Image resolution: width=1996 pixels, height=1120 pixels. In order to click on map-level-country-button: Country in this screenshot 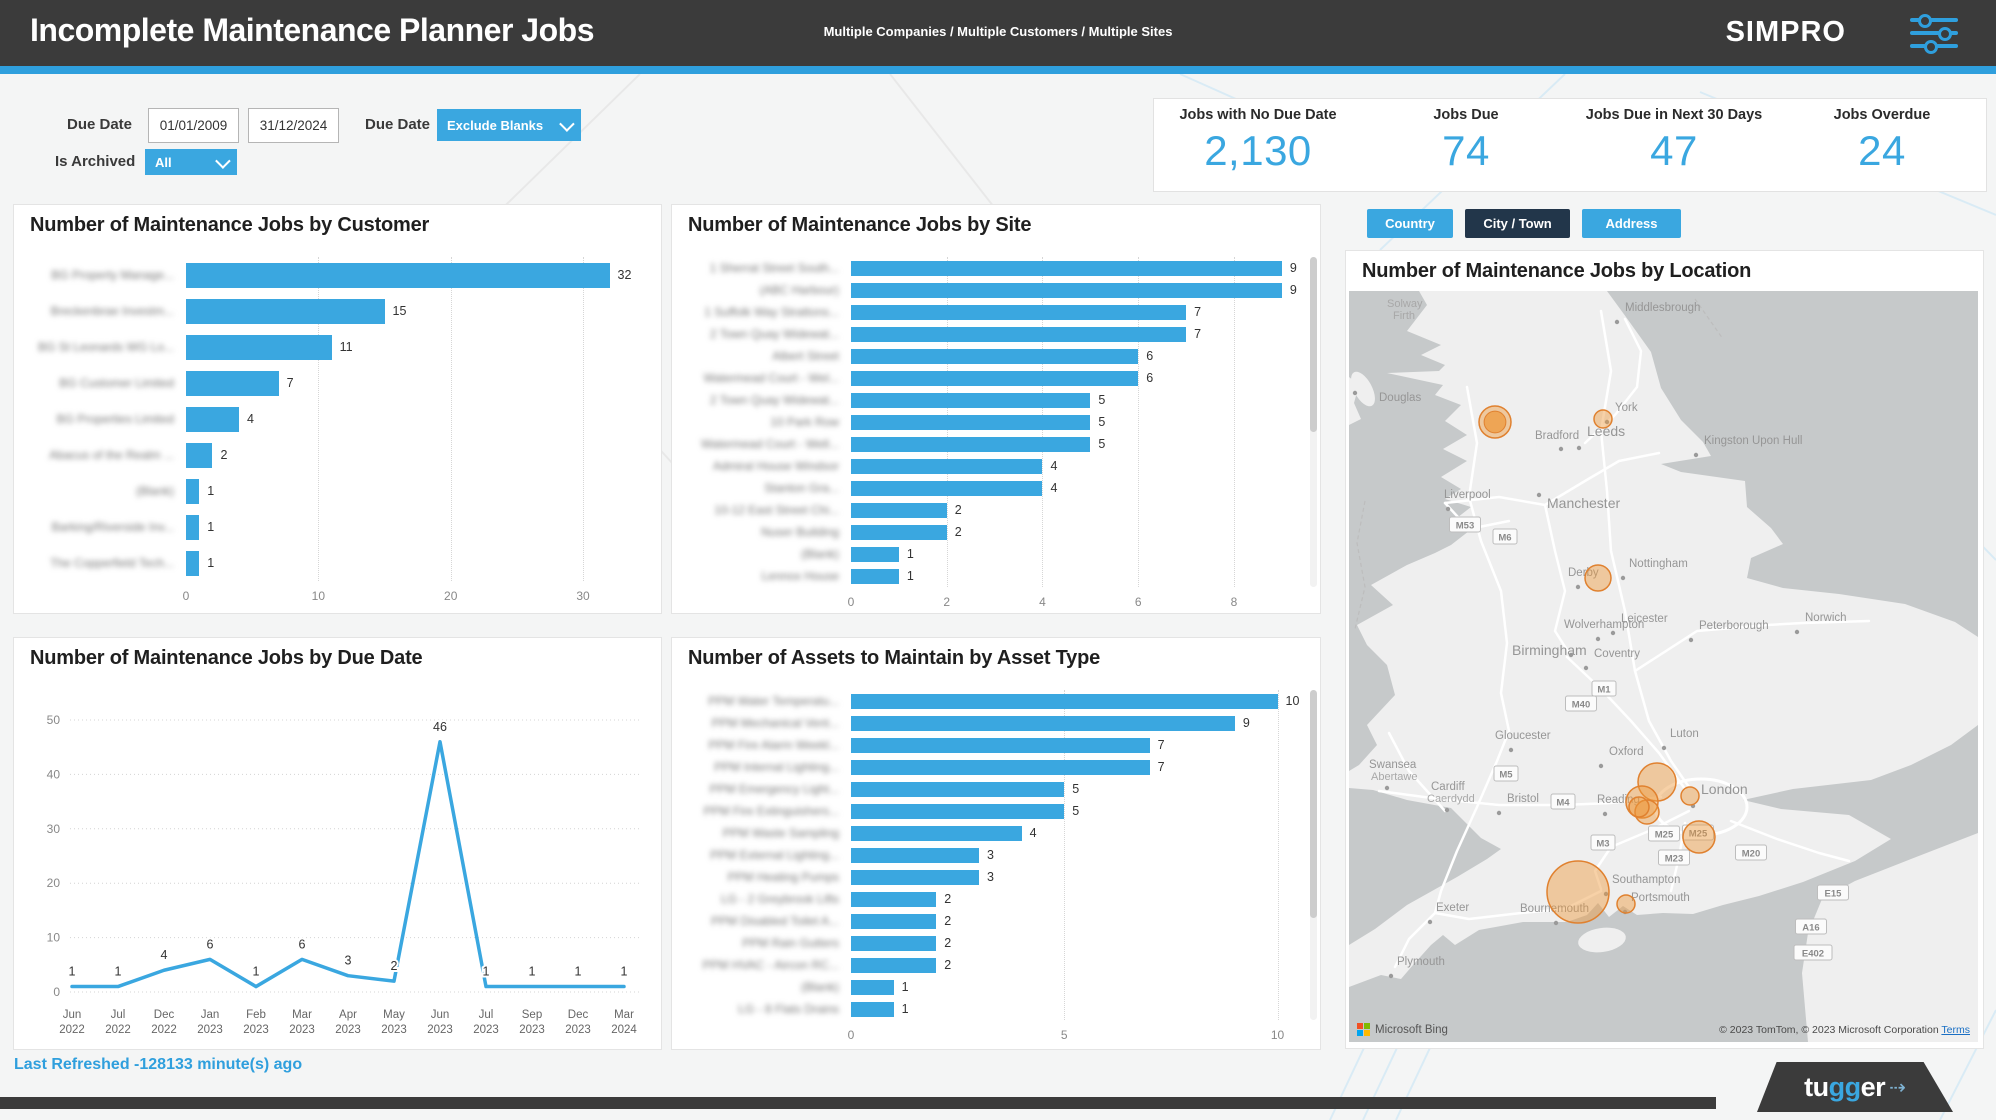, I will do `click(1410, 223)`.